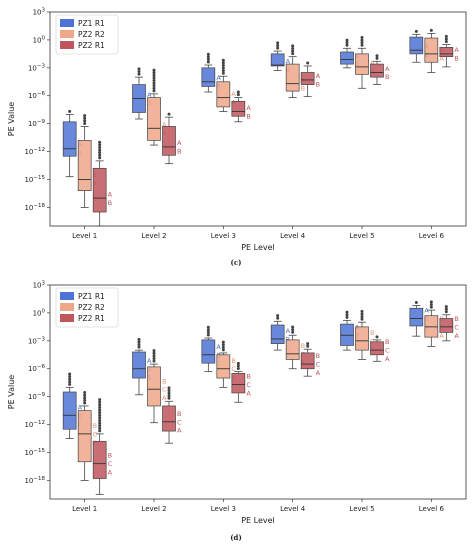 This screenshot has height=550, width=473. Describe the element at coordinates (34, 207) in the screenshot. I see `y-tick-label: 10−18` at that location.